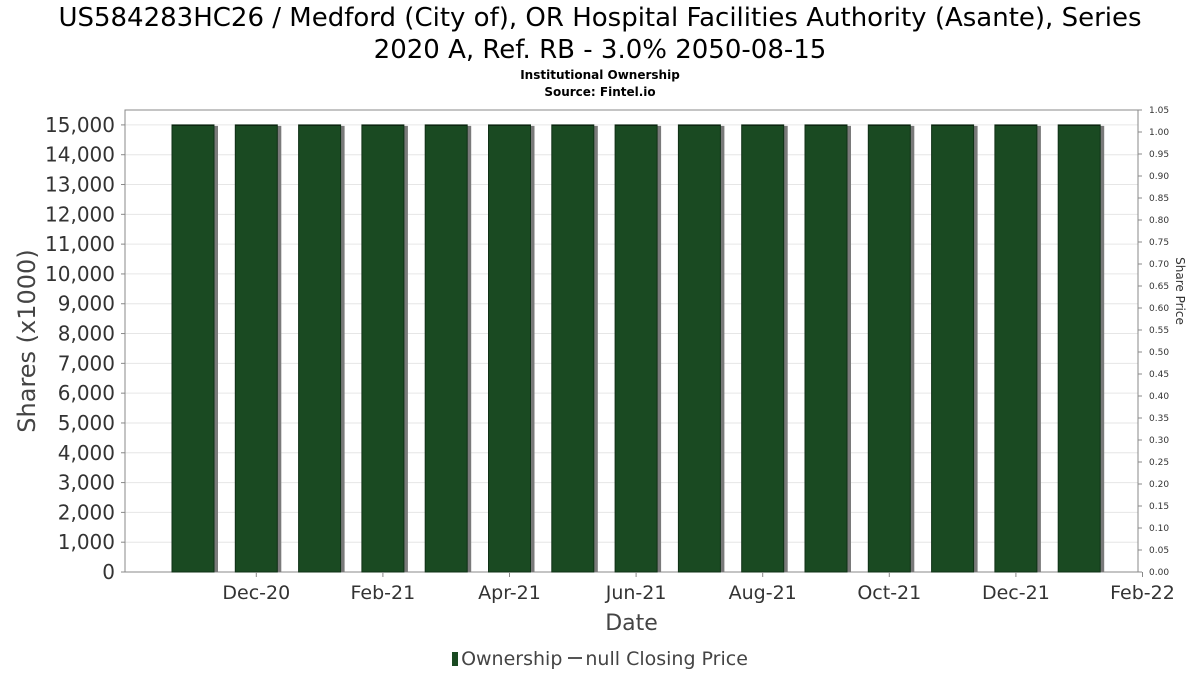 Image resolution: width=1200 pixels, height=675 pixels. What do you see at coordinates (636, 593) in the screenshot?
I see `x-tick-label: Jun-21` at bounding box center [636, 593].